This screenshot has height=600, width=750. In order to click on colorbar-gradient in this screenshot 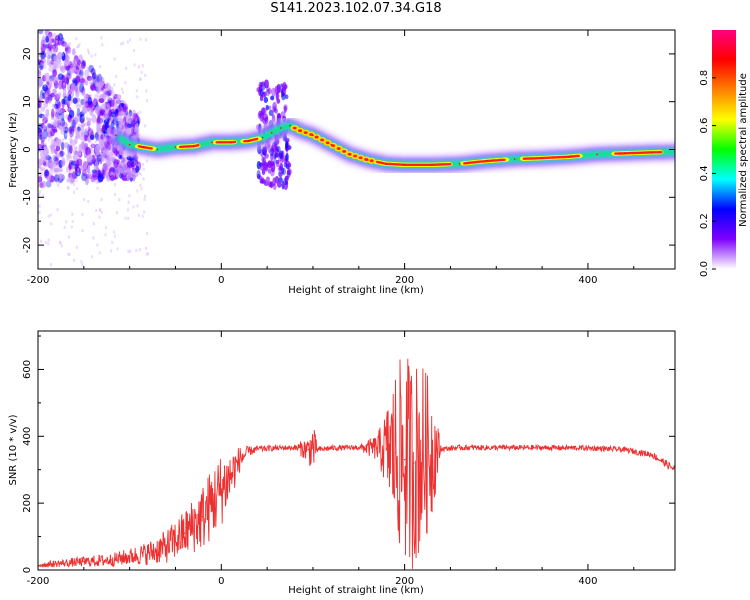, I will do `click(724, 149)`.